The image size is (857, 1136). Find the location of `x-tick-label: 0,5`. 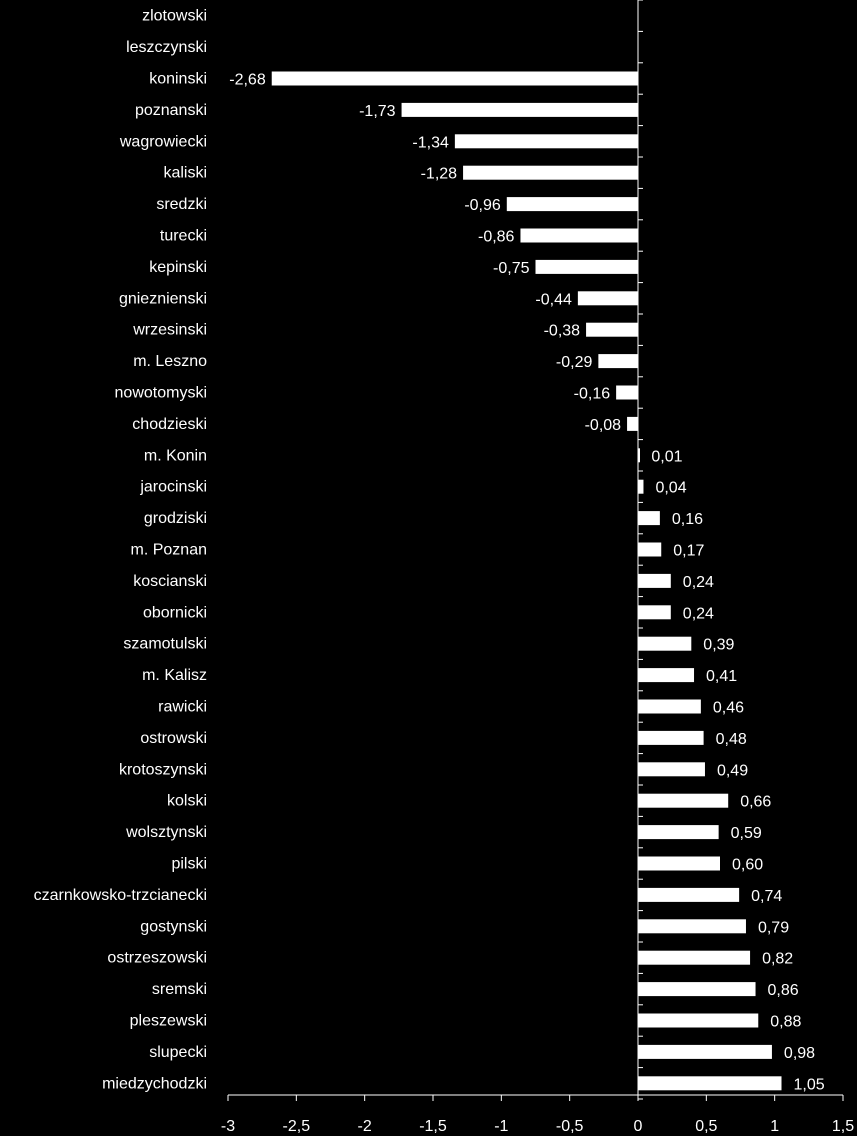

x-tick-label: 0,5 is located at coordinates (706, 1126).